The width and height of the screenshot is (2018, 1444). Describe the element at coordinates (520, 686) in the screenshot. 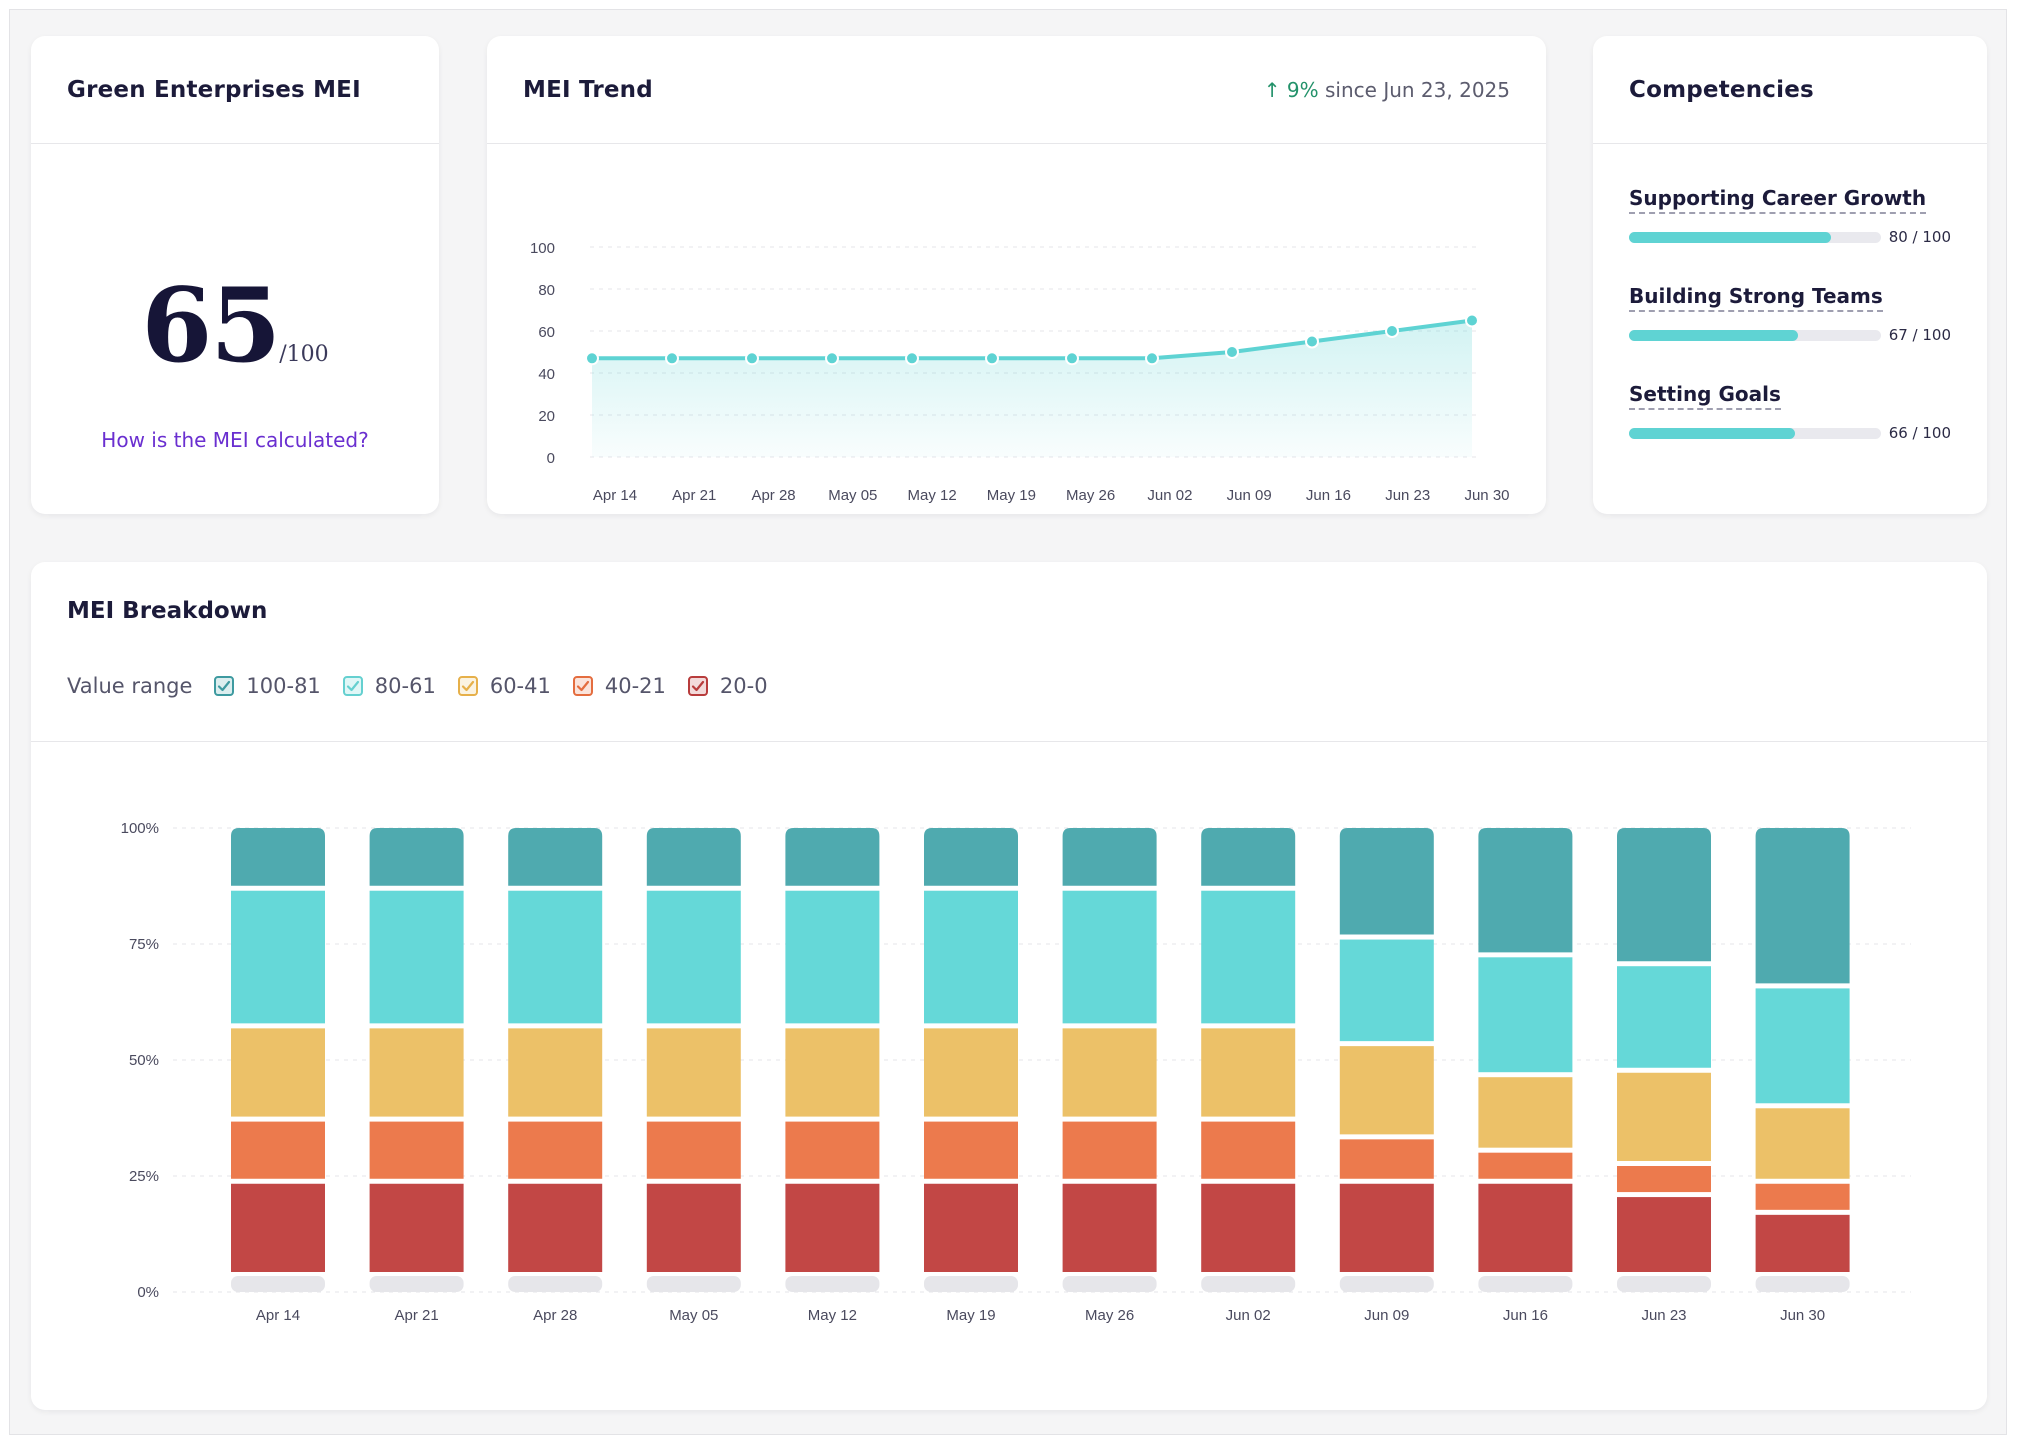

I see `legend-item-label: 60-41` at that location.